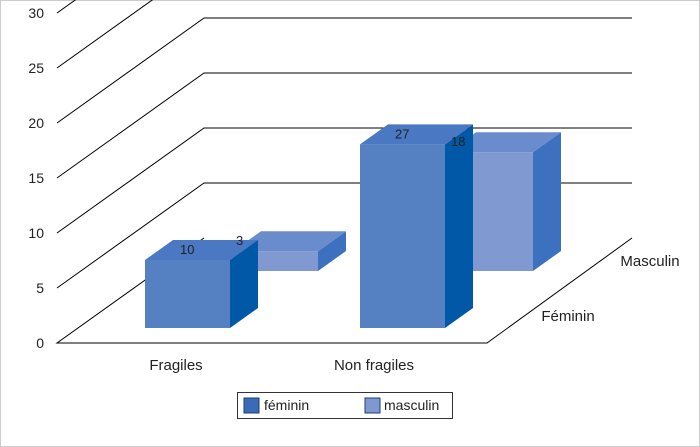 The height and width of the screenshot is (447, 700). Describe the element at coordinates (411, 405) in the screenshot. I see `legend-label-masculin: masculin` at that location.